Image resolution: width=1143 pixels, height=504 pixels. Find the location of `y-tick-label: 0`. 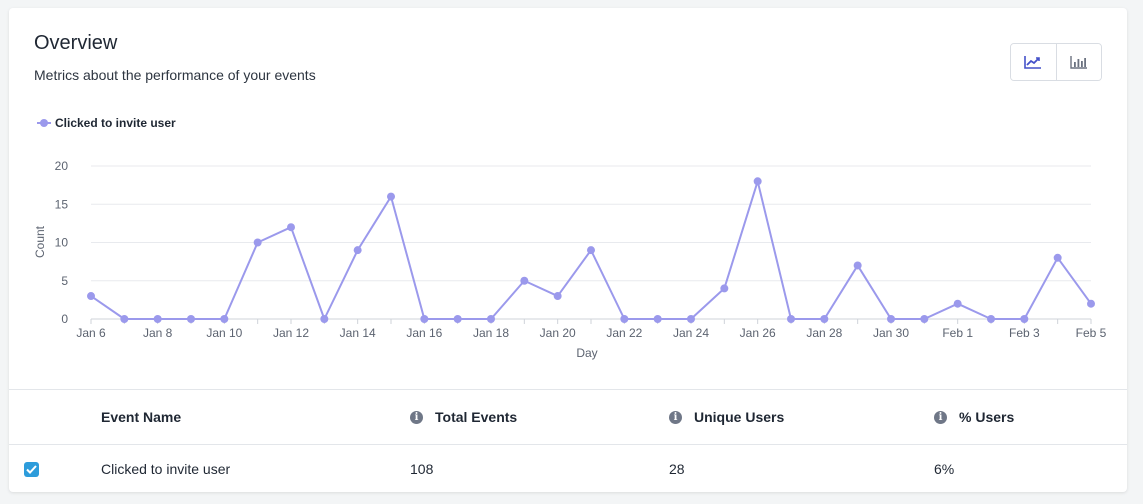

y-tick-label: 0 is located at coordinates (64, 319).